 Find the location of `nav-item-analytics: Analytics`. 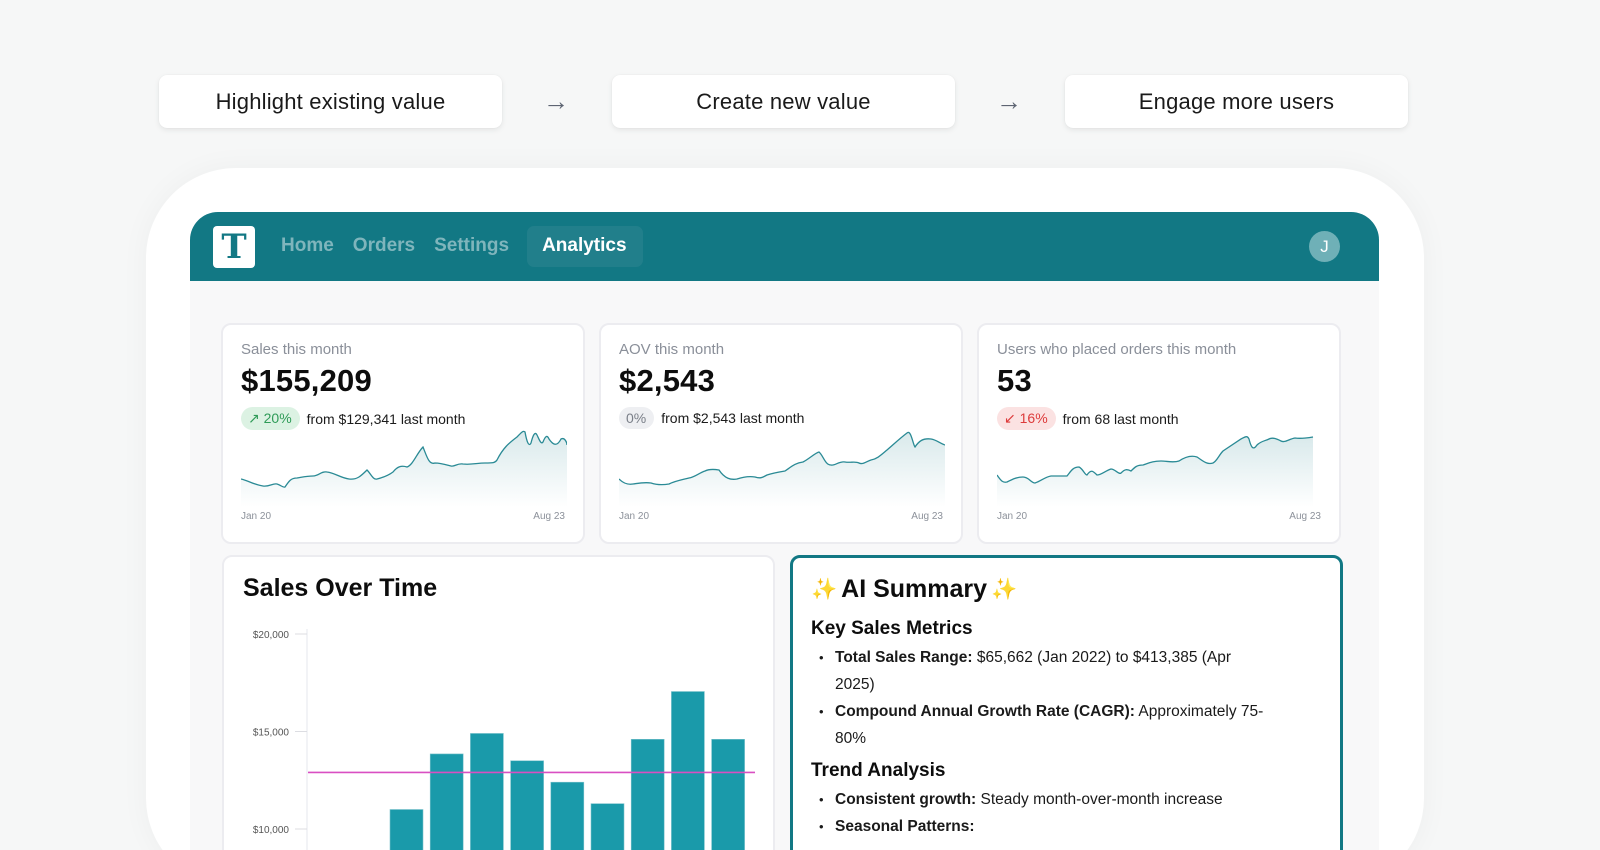

nav-item-analytics: Analytics is located at coordinates (585, 246).